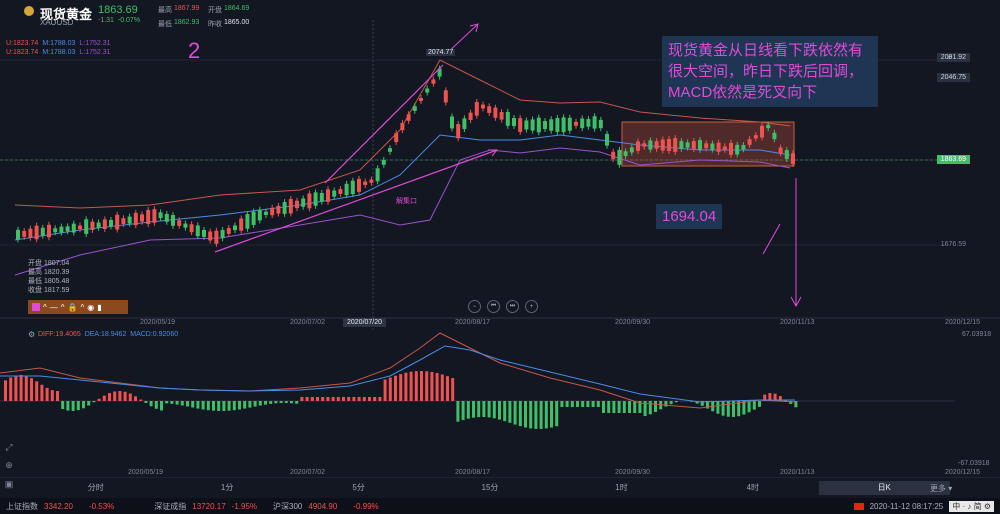 This screenshot has width=1000, height=514. I want to click on scroll-left-icon: ⏮, so click(493, 306).